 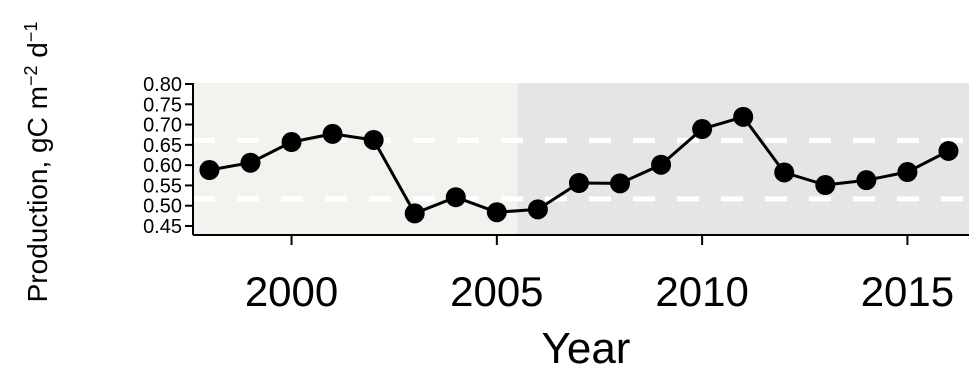 I want to click on x-tick-label: 2000, so click(x=291, y=291).